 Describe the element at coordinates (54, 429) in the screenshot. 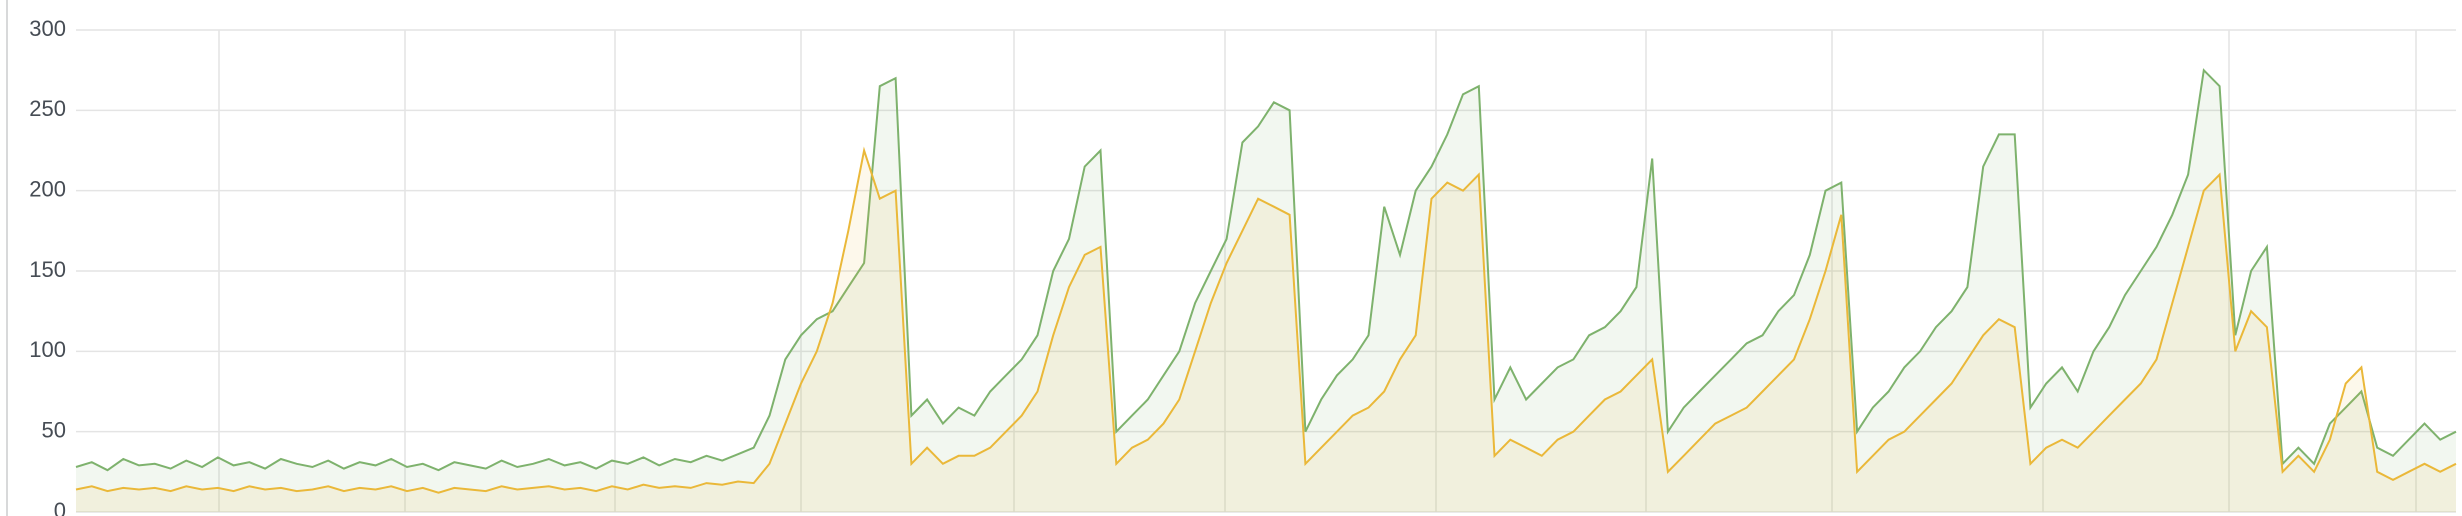

I see `y-tick-label: 50` at that location.